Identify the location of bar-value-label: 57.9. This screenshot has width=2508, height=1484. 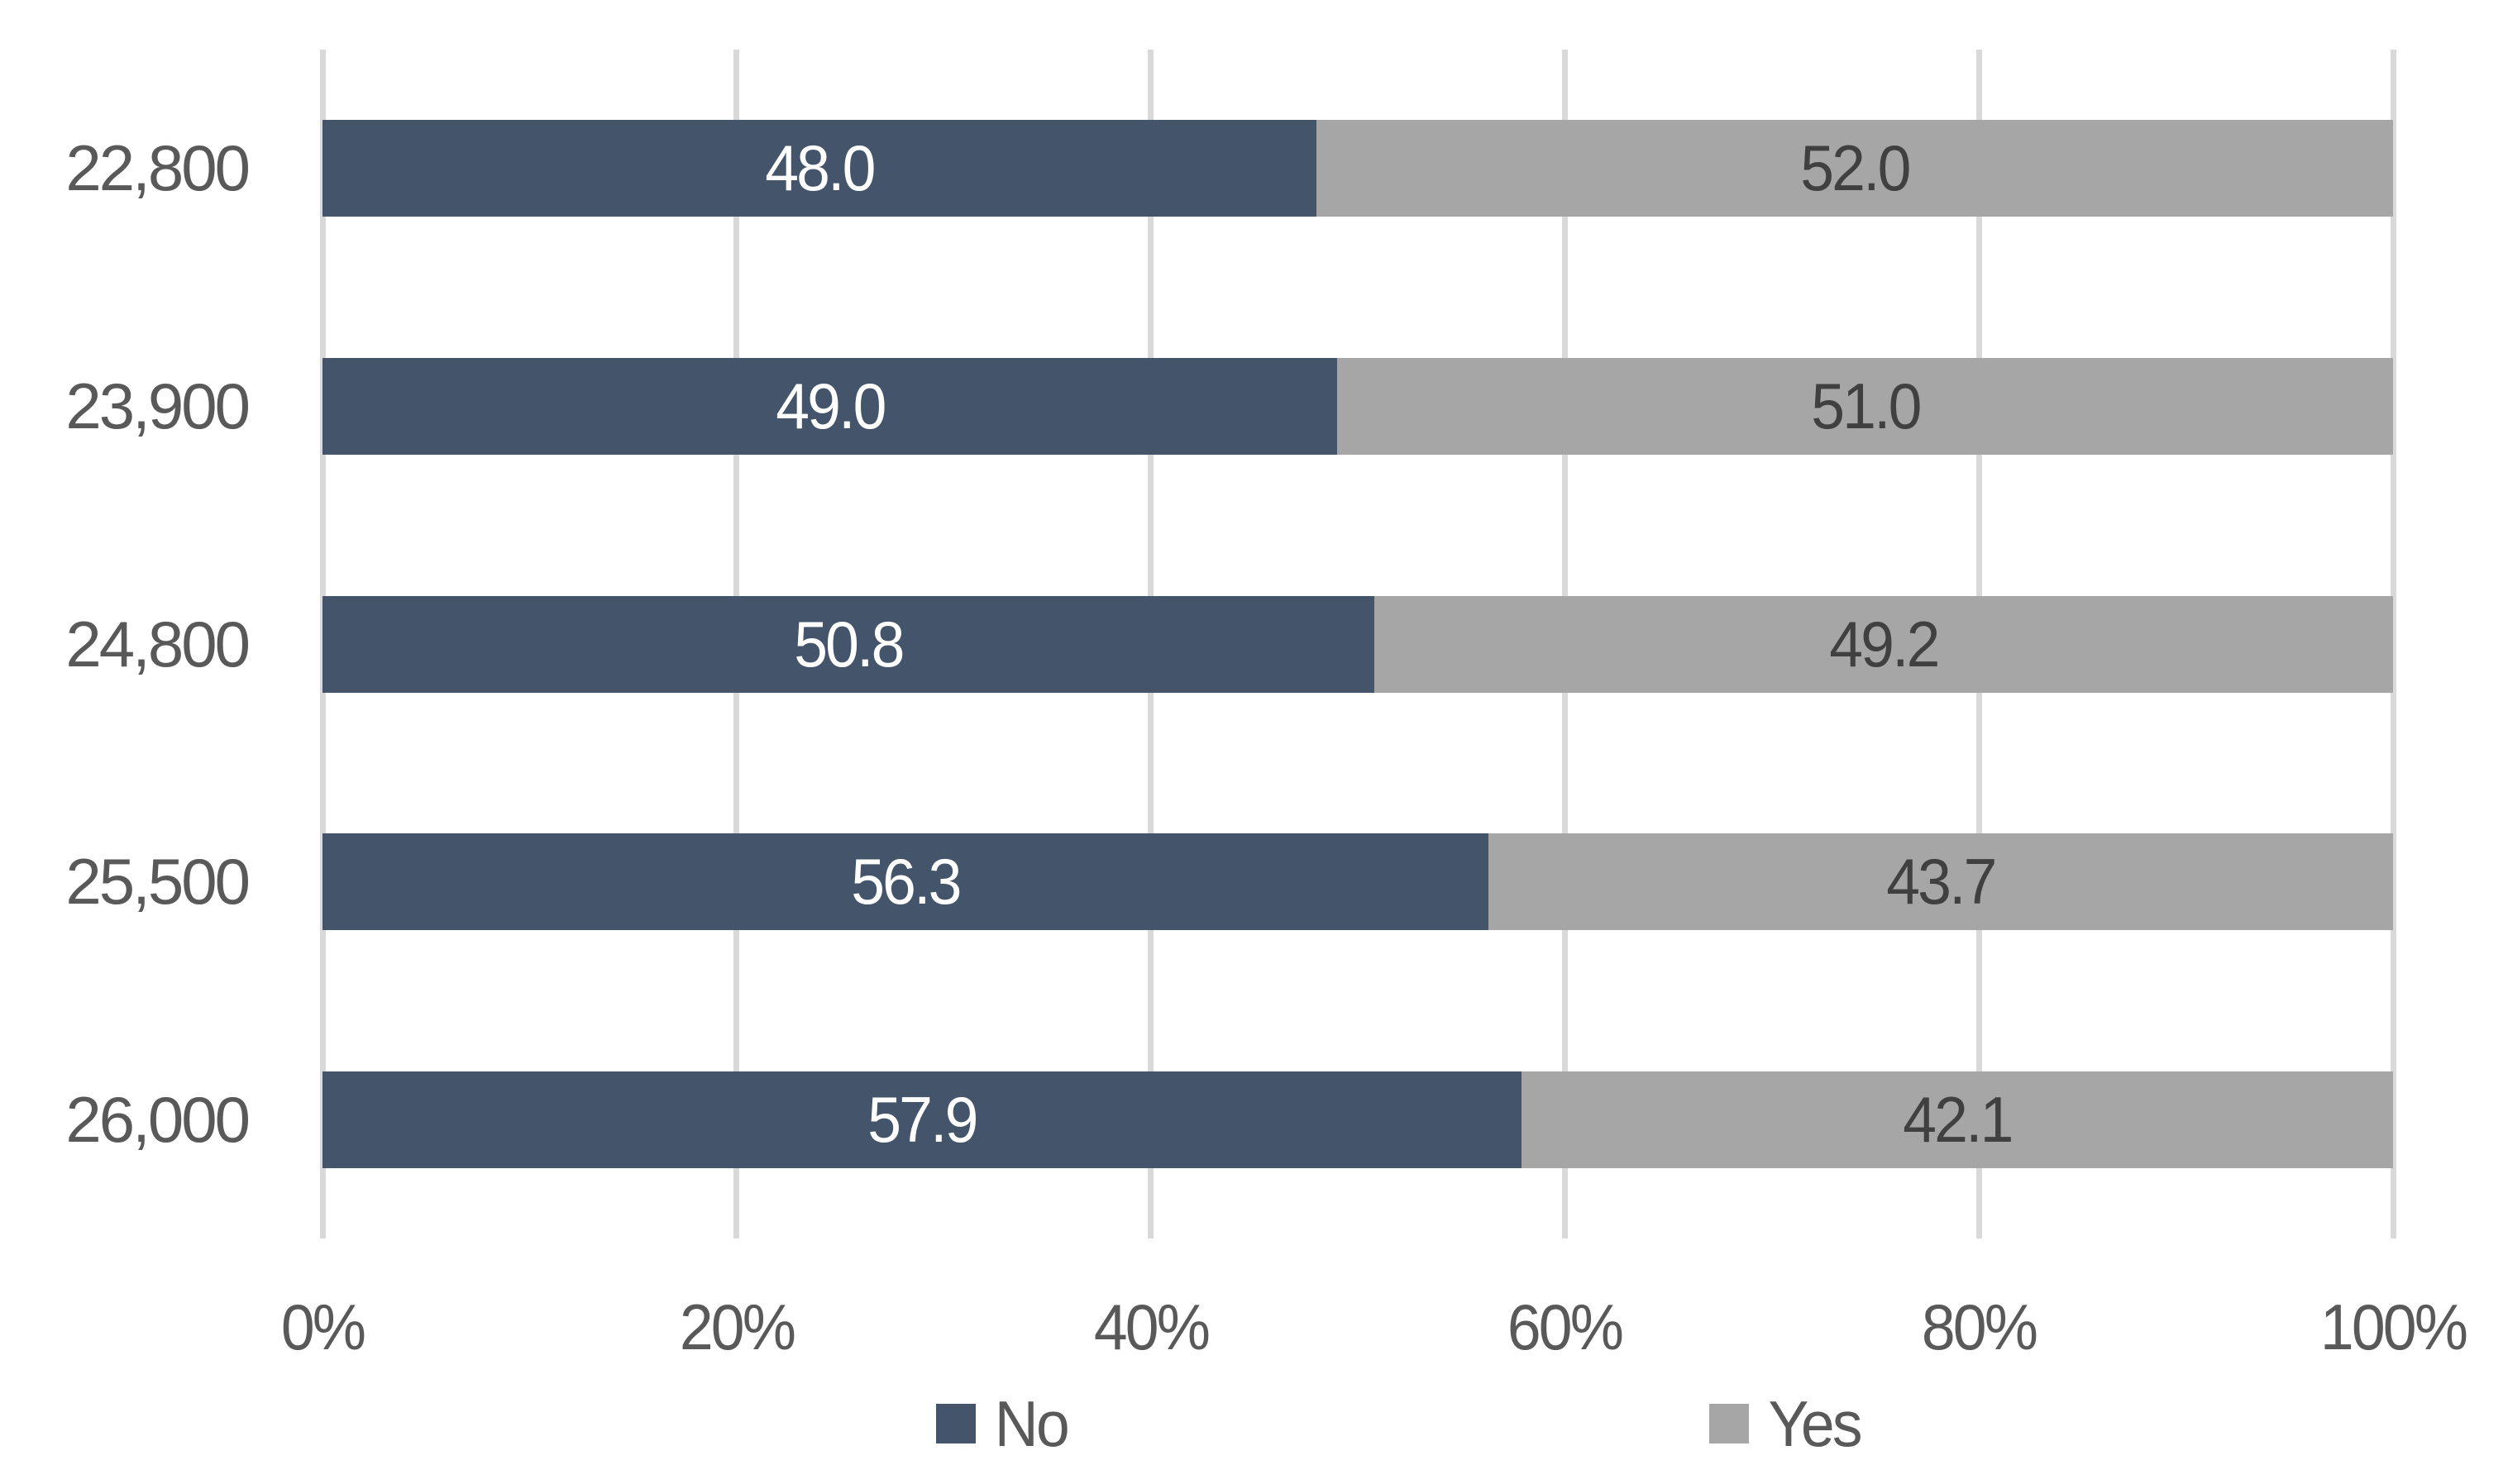
(922, 1119).